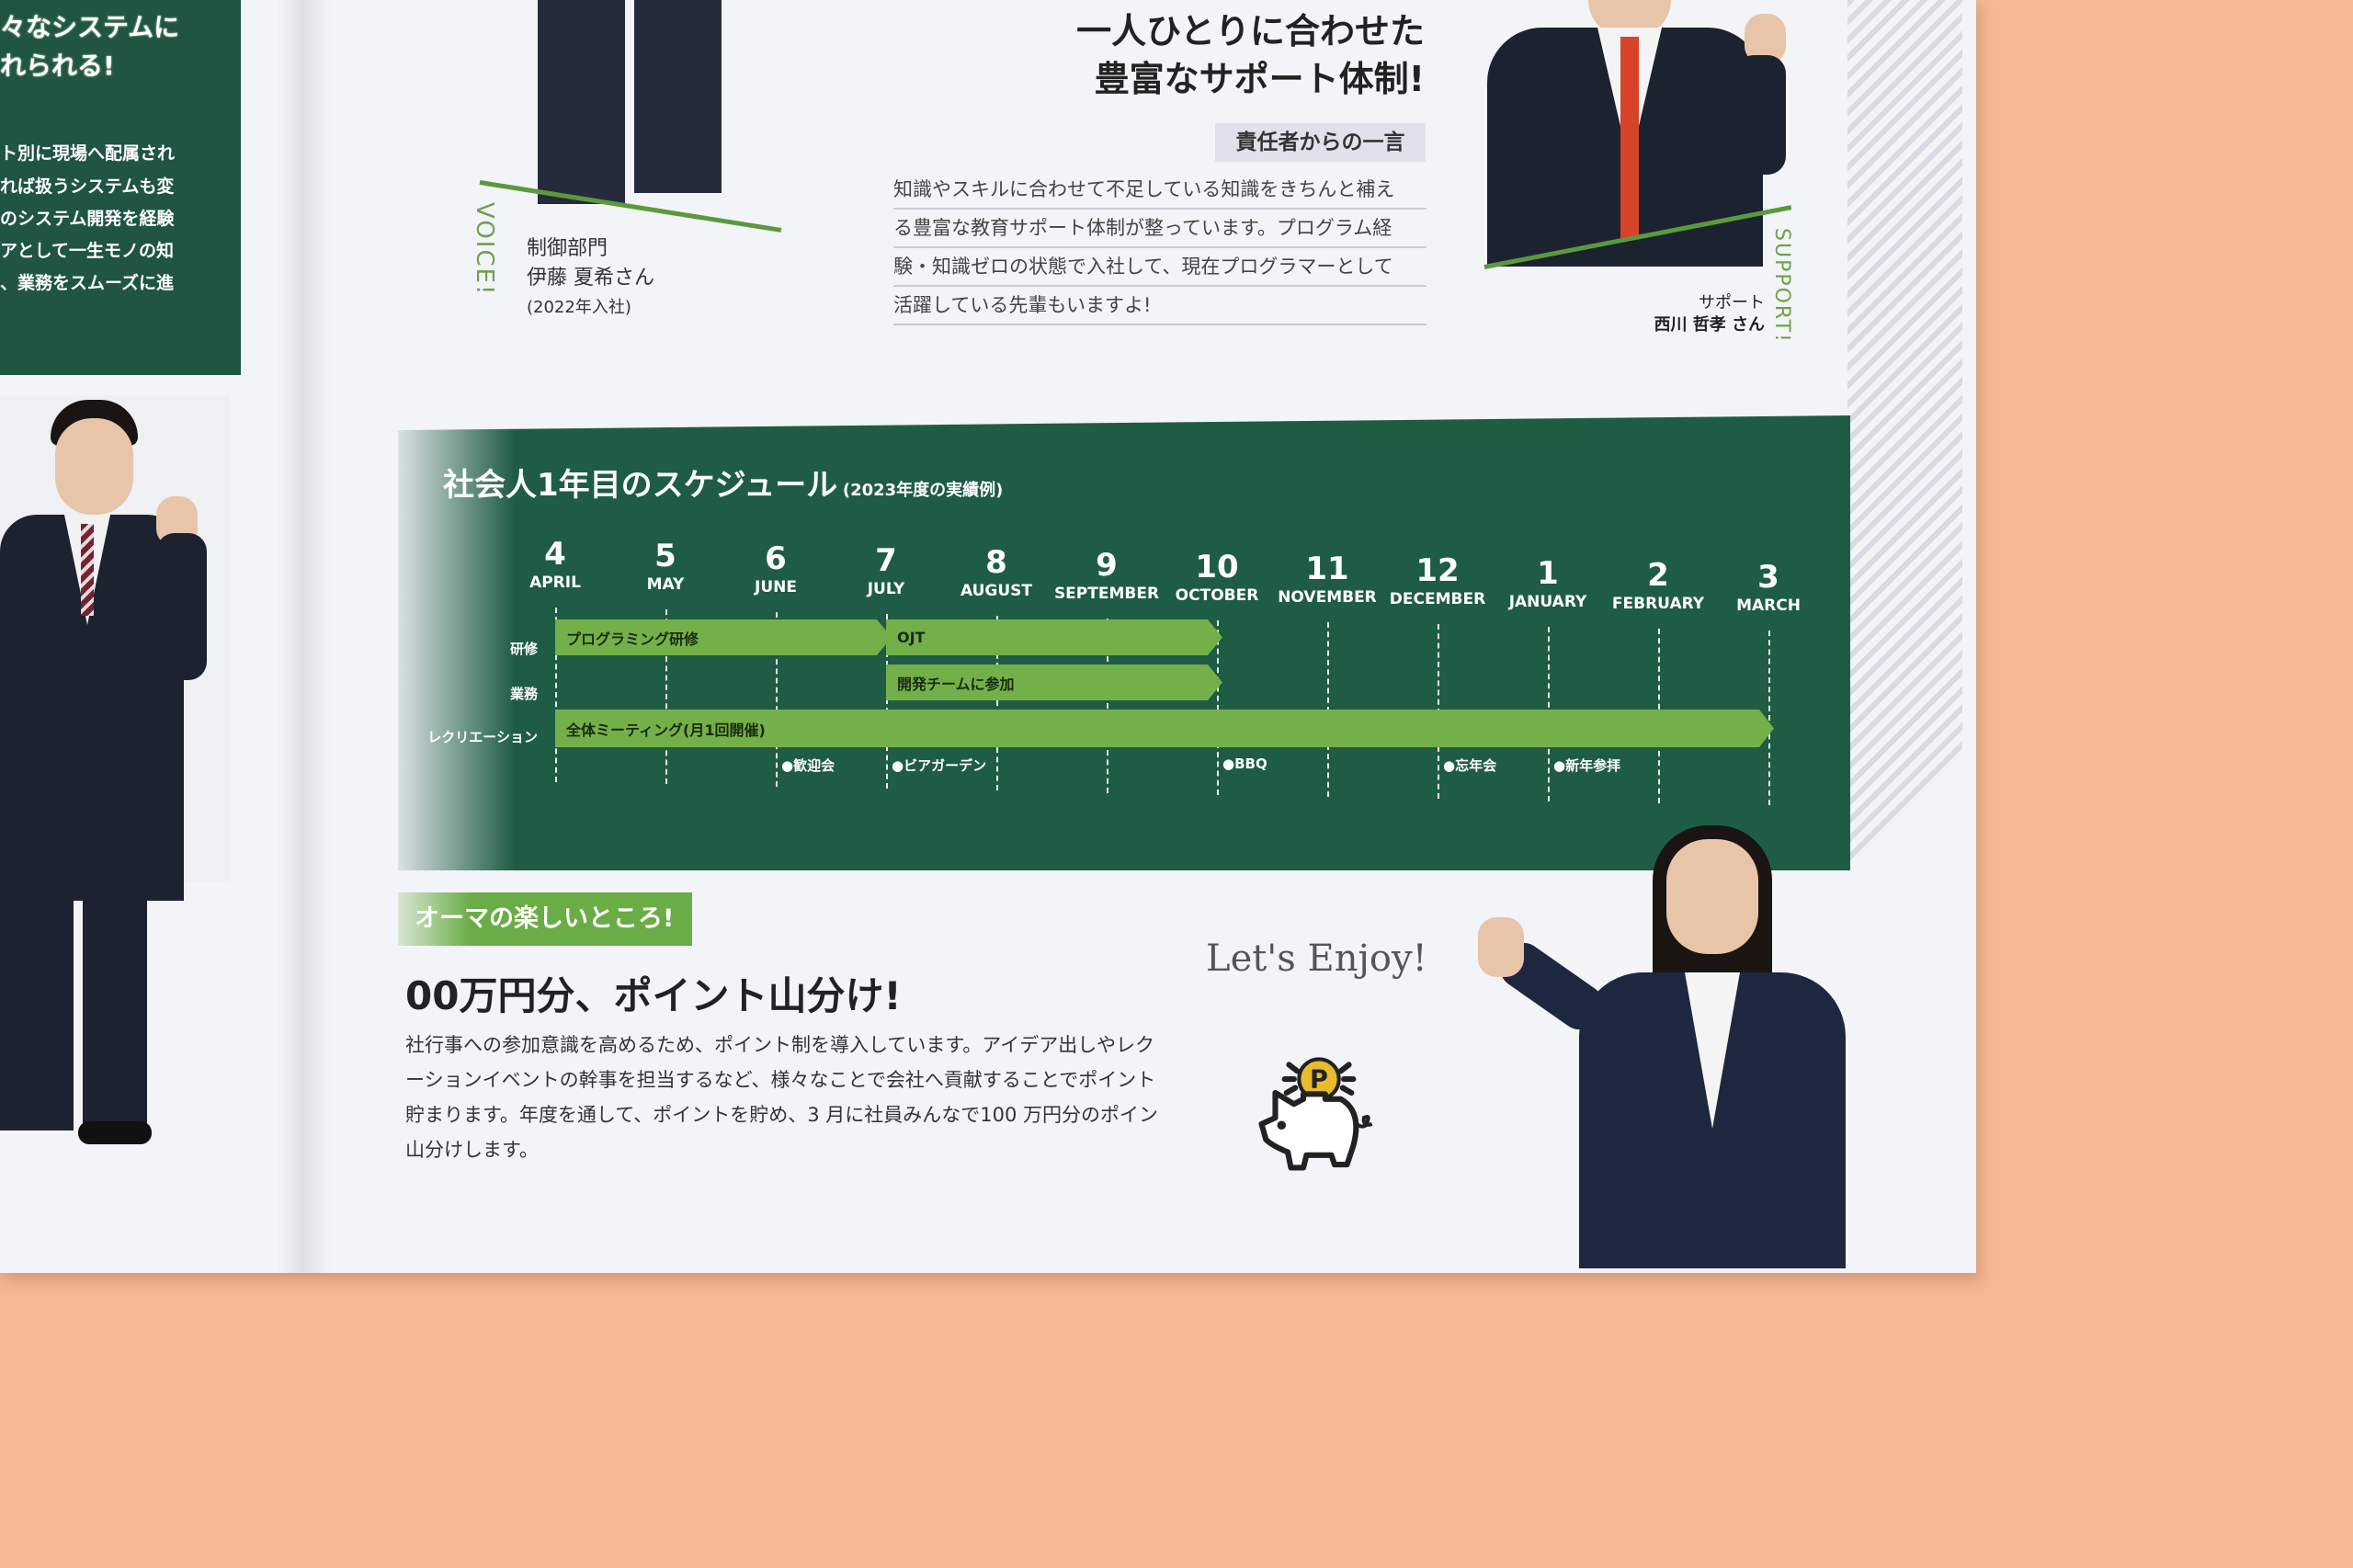 The image size is (2353, 1568). I want to click on left-body-line: ト別に現場へ配属され, so click(88, 153).